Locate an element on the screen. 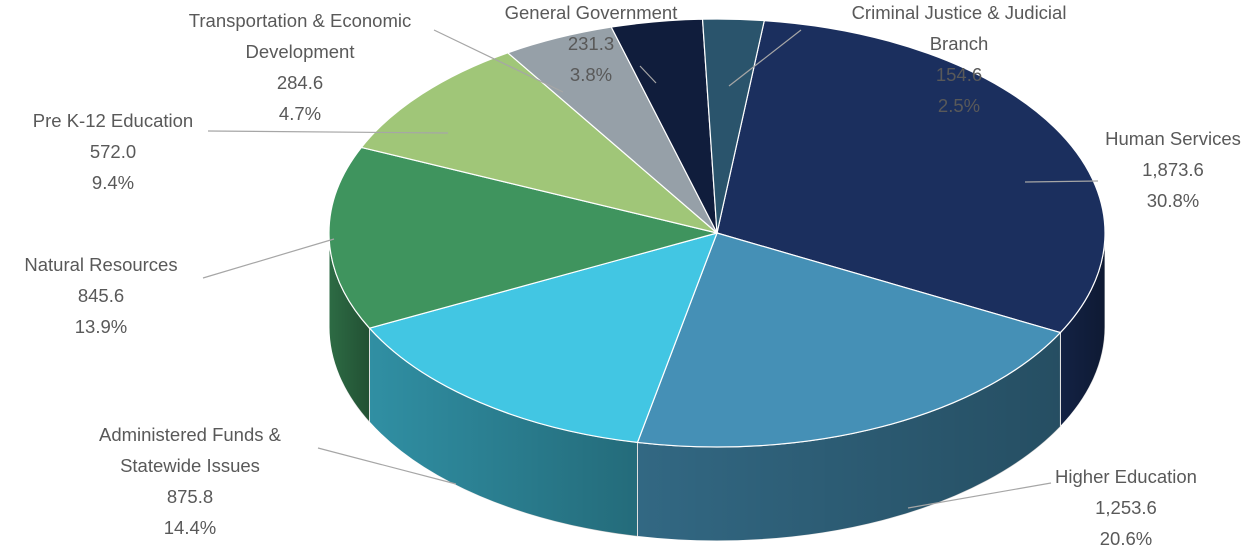 This screenshot has width=1257, height=552. category-label-5: Transportation & Economic is located at coordinates (300, 20).